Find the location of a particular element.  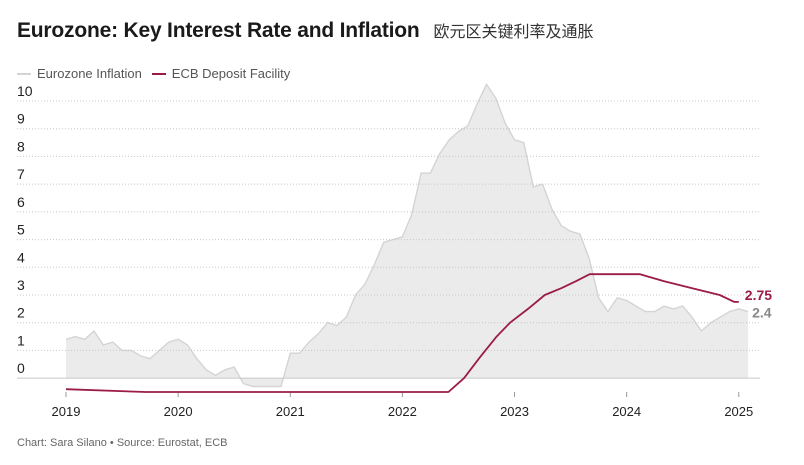

y-tick-3: 3 is located at coordinates (21, 285).